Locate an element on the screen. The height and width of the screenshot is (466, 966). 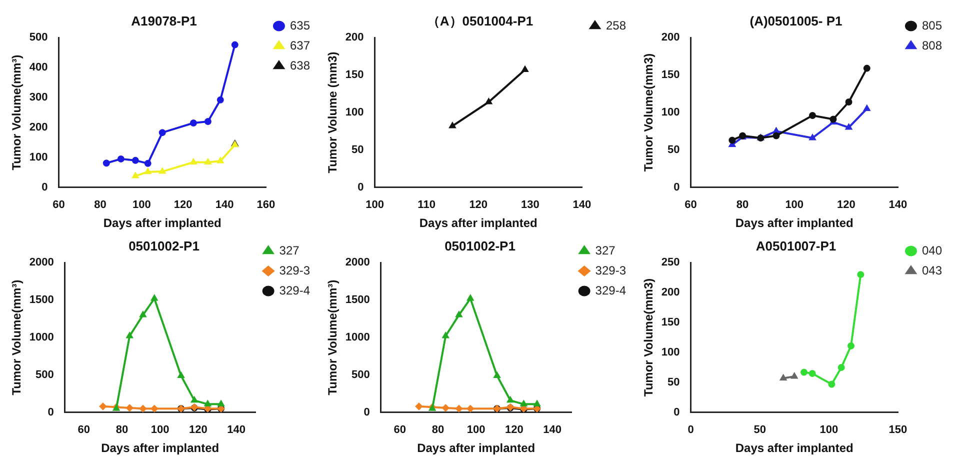
chart-title: (A)0501005- P1 is located at coordinates (796, 20).